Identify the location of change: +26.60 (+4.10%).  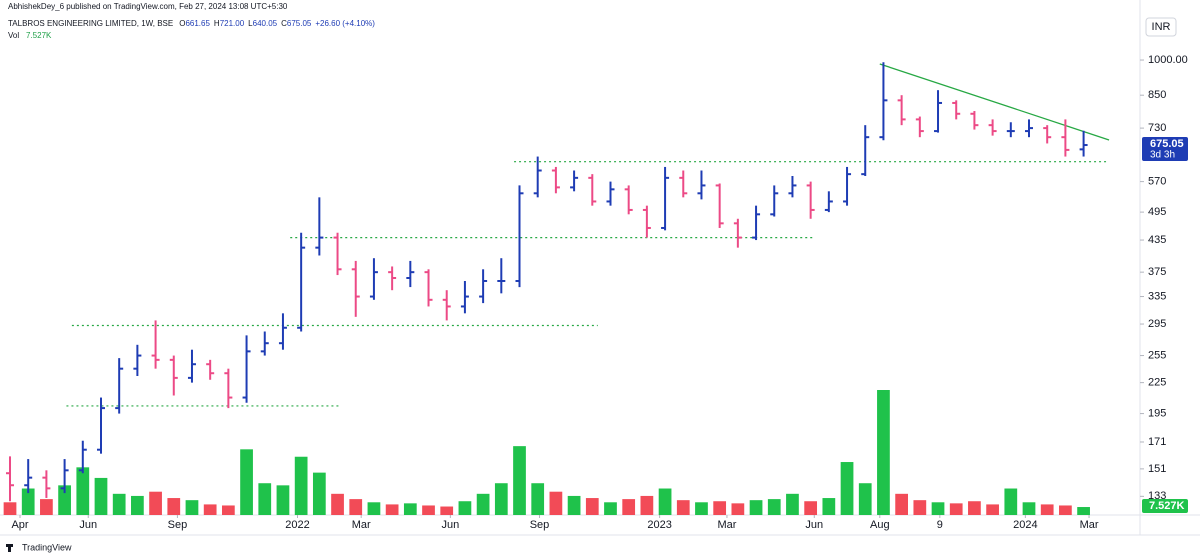
(345, 23).